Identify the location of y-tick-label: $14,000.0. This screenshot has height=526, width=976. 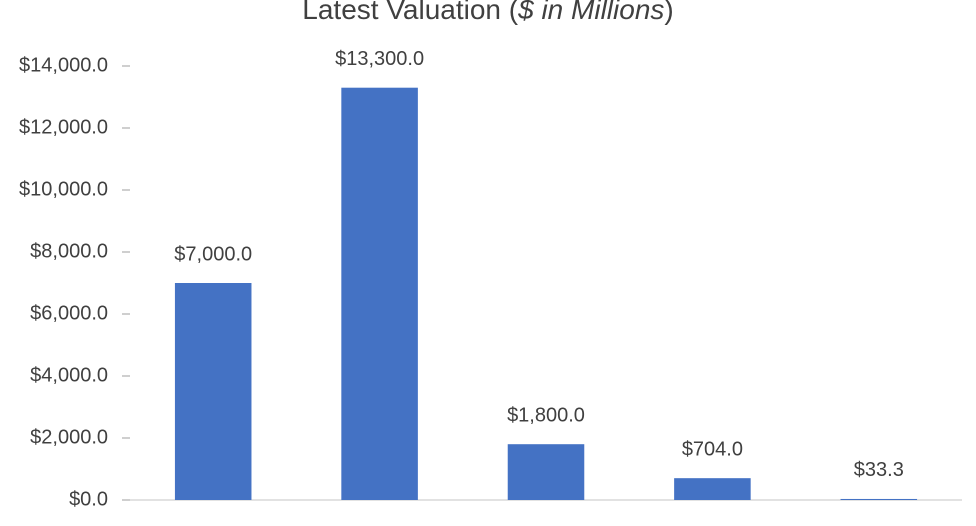
(63, 65).